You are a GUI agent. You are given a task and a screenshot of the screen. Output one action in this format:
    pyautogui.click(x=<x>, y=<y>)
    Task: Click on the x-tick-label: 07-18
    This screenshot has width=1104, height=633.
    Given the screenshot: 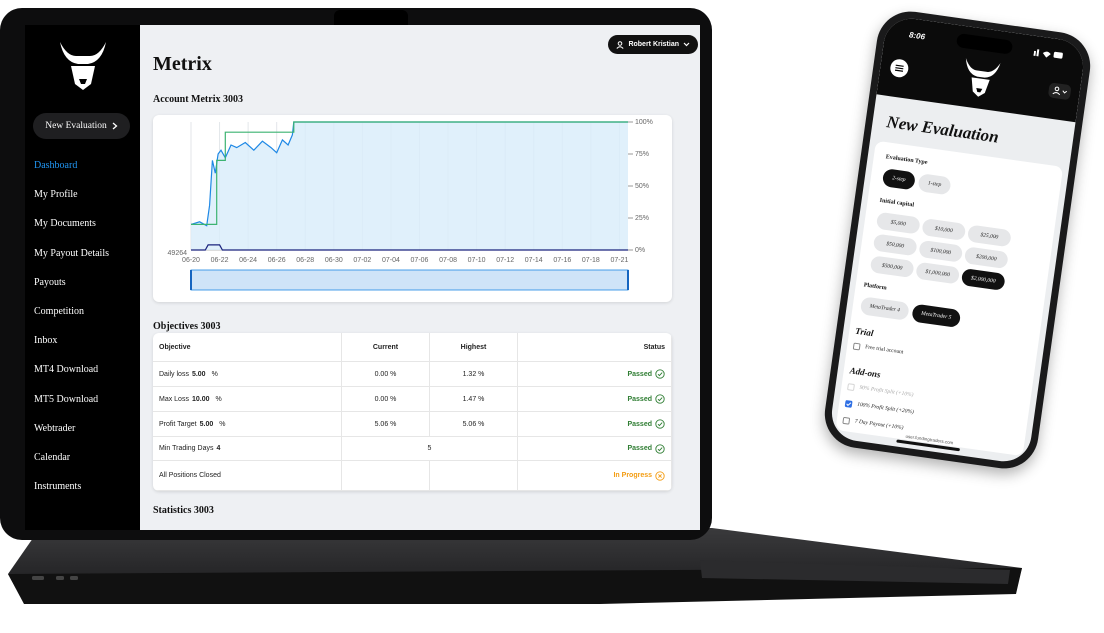 What is the action you would take?
    pyautogui.click(x=591, y=260)
    